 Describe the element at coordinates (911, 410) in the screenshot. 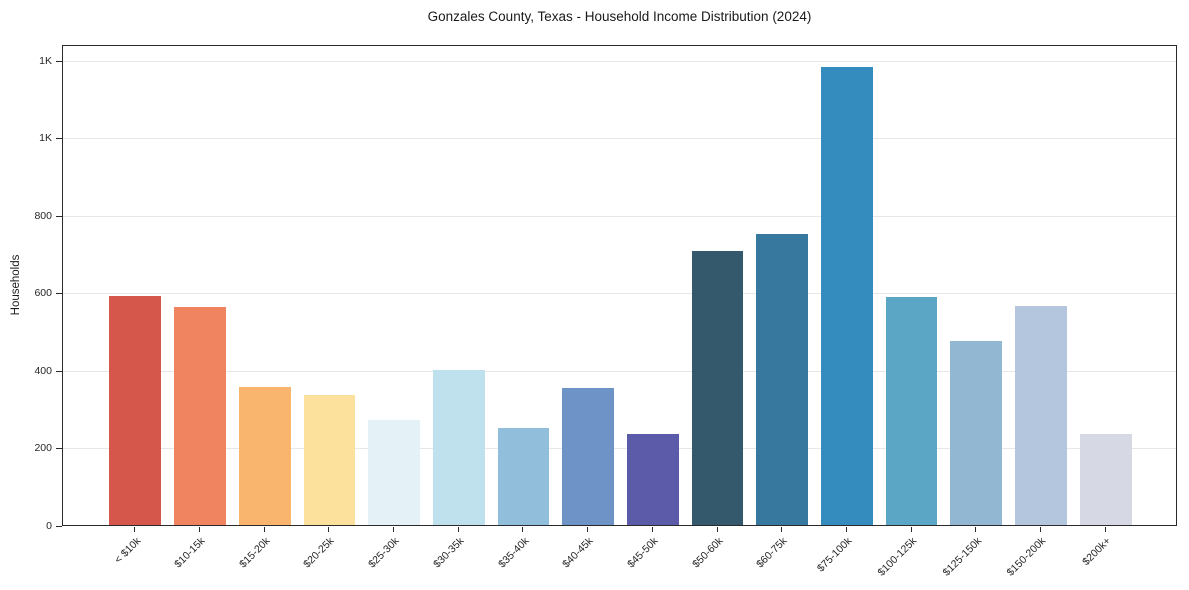

I see `bar-100-125k` at that location.